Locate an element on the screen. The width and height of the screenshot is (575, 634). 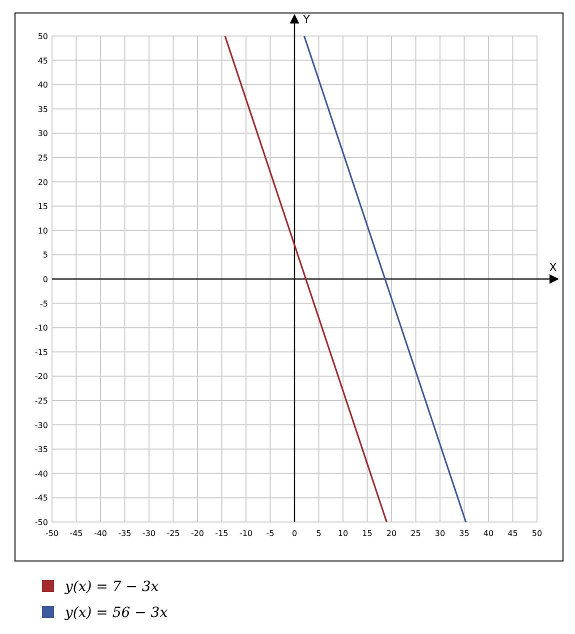
y-tick-label: 0 is located at coordinates (45, 279).